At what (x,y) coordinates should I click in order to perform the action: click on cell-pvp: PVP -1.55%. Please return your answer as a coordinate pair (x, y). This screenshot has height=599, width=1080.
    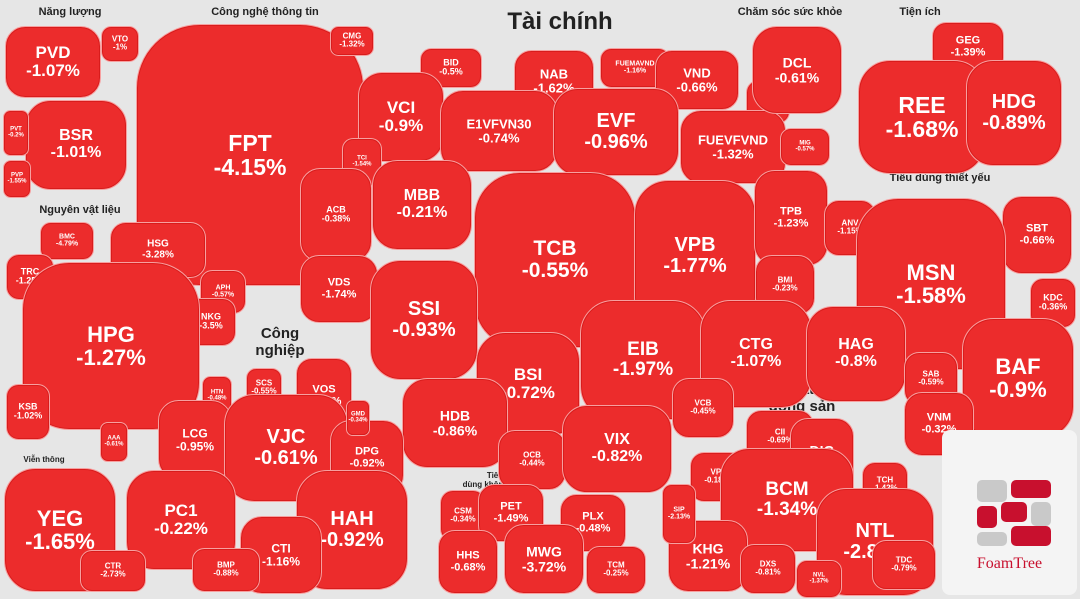
    Looking at the image, I should click on (17, 179).